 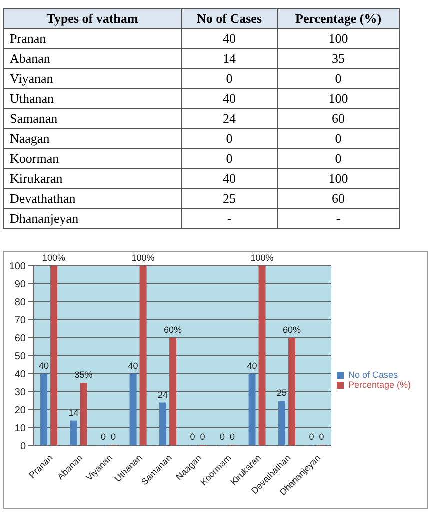 I want to click on text: 14, so click(x=229, y=58).